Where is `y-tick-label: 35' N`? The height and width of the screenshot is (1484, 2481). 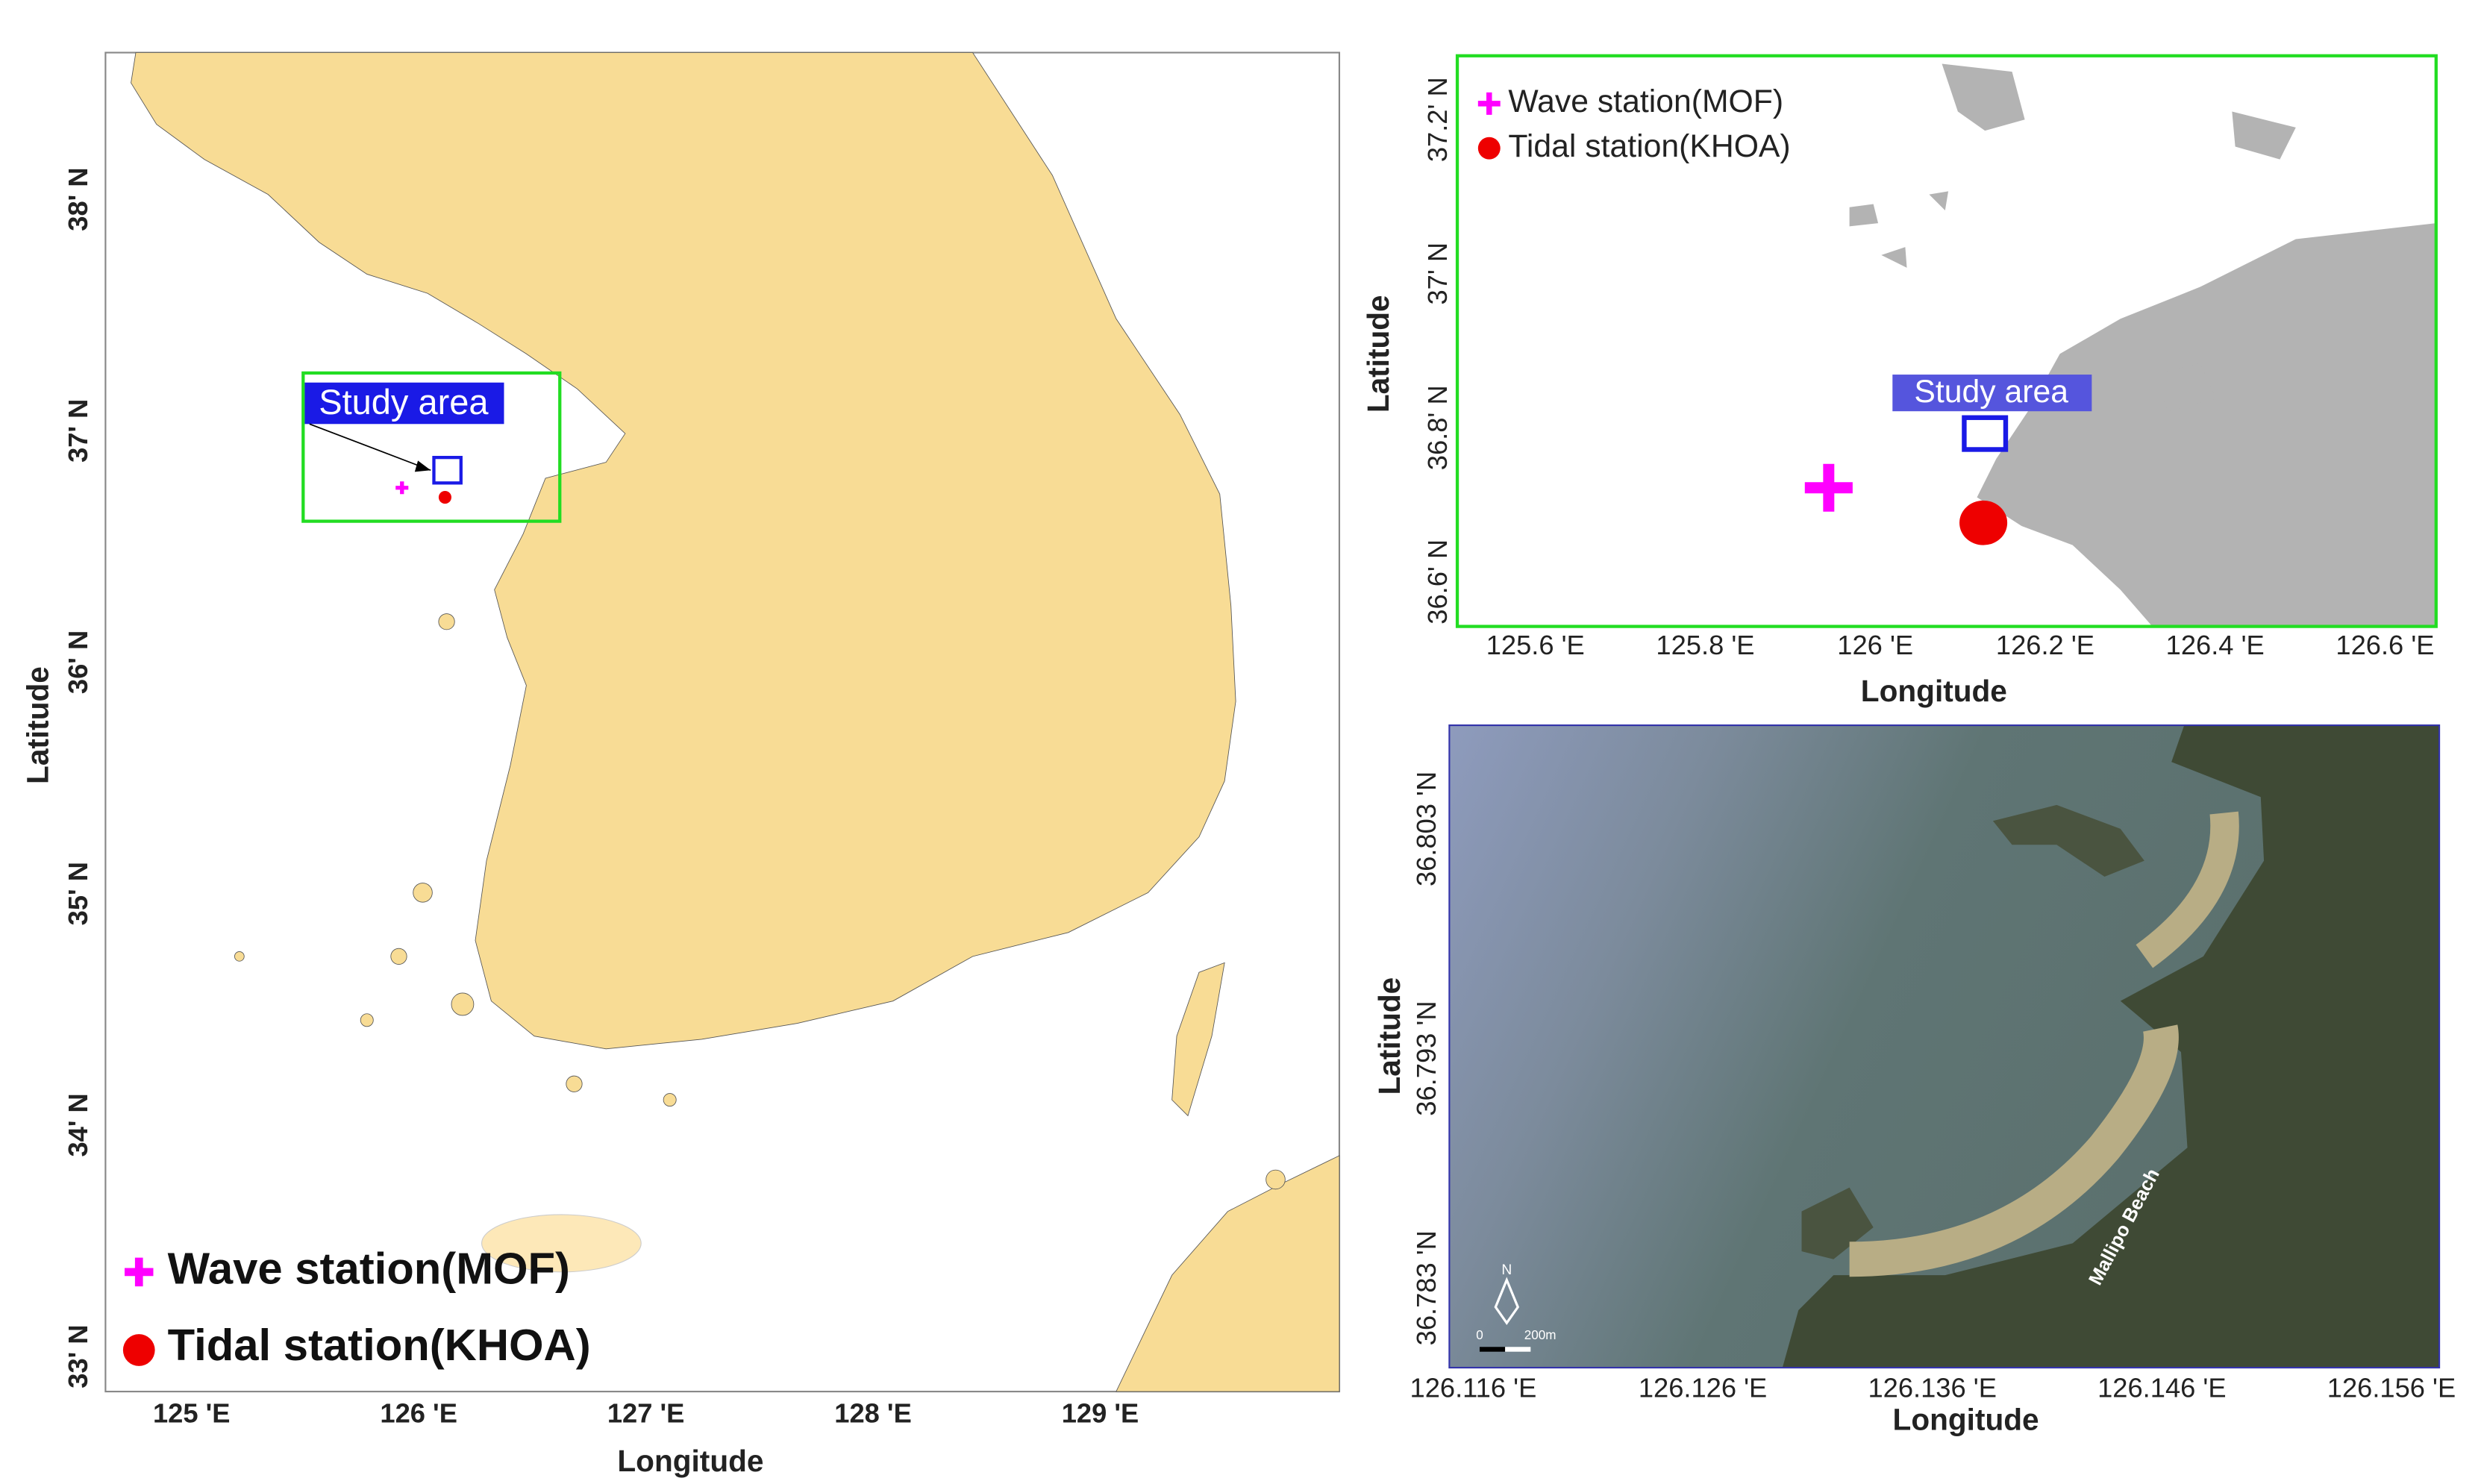
y-tick-label: 35' N is located at coordinates (78, 893).